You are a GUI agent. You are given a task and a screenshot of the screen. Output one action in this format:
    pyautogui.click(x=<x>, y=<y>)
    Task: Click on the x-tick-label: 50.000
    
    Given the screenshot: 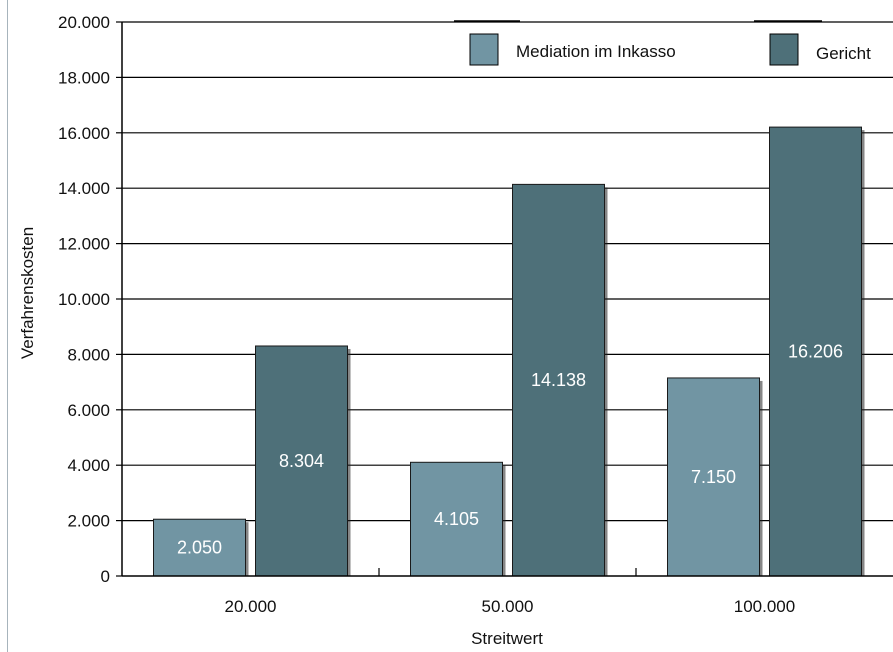 What is the action you would take?
    pyautogui.click(x=508, y=606)
    